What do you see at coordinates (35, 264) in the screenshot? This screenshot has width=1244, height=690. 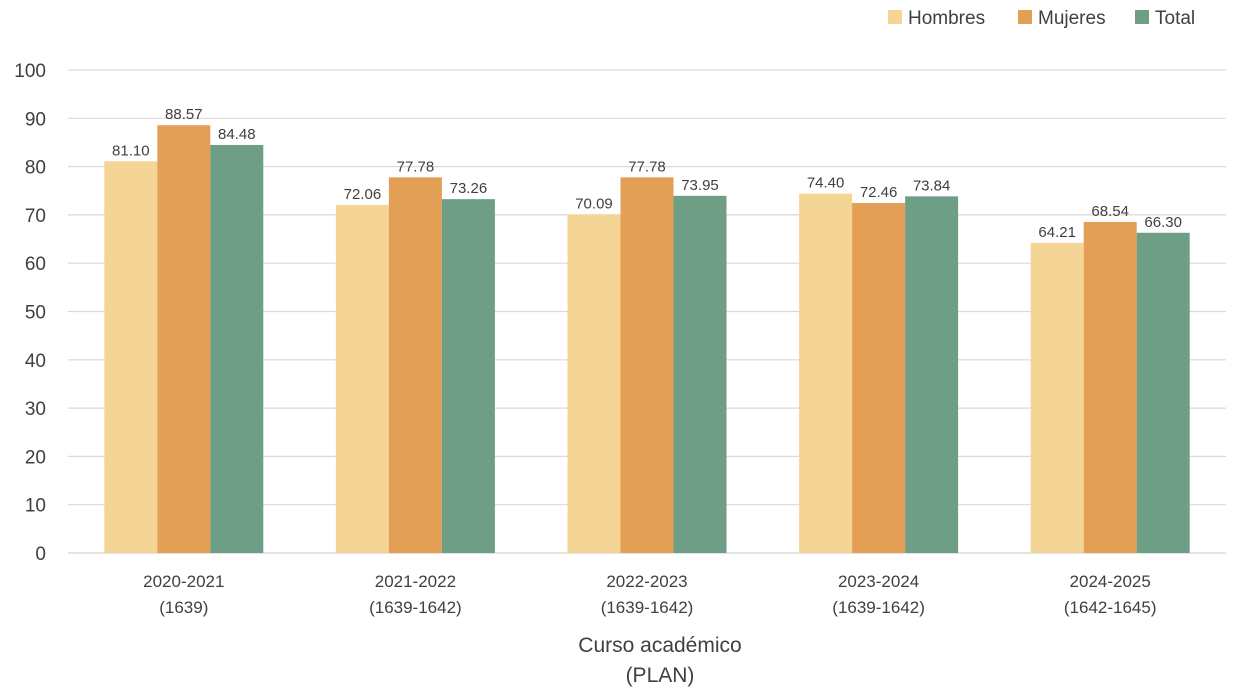 I see `y-tick-label: 60` at bounding box center [35, 264].